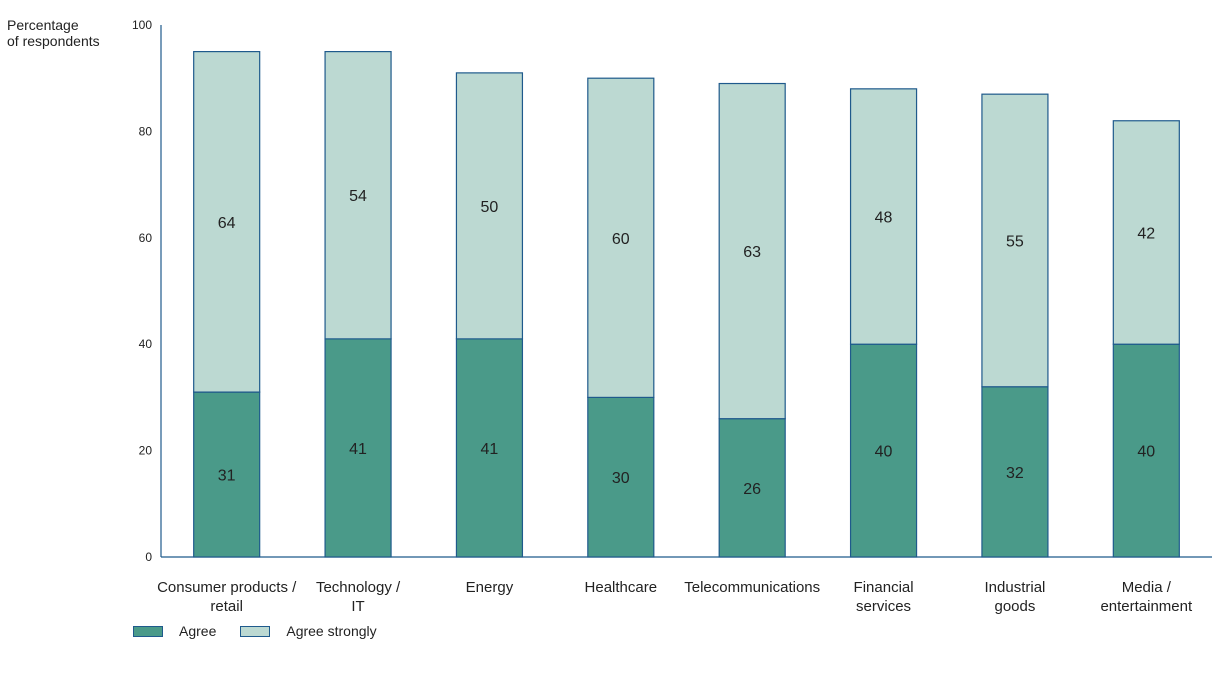 This screenshot has width=1221, height=673. I want to click on legend-label-agree: Agree, so click(198, 631).